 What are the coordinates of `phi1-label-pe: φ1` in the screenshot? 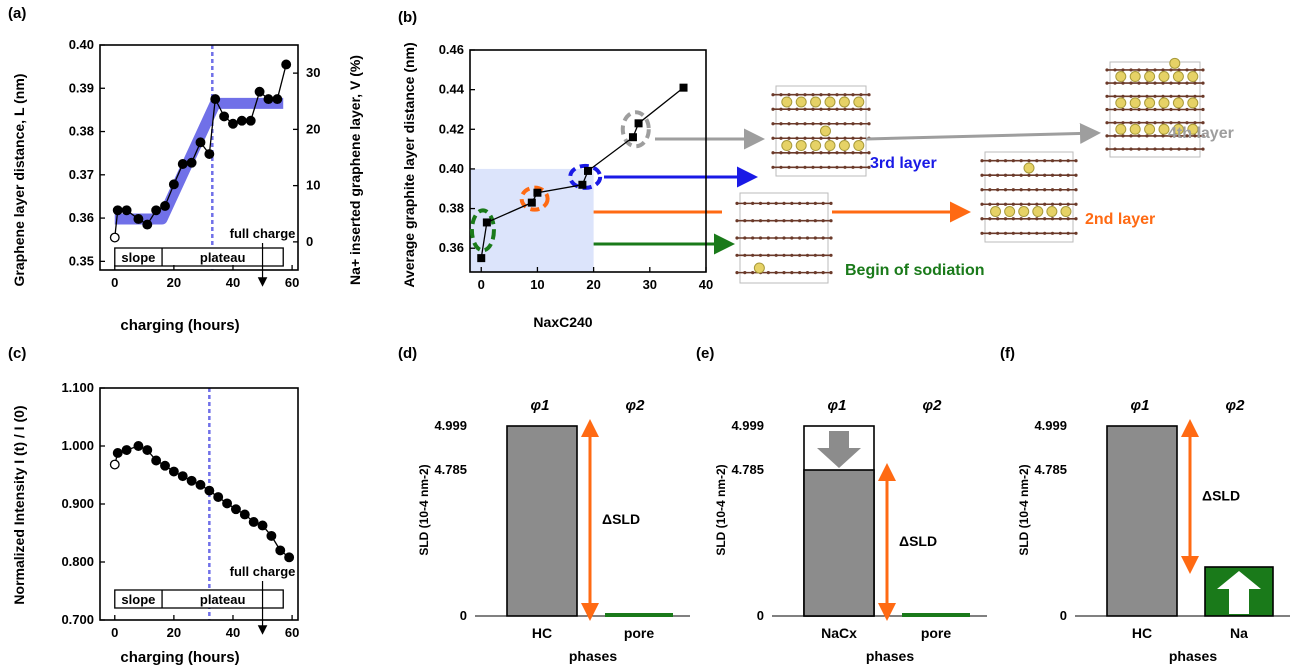 It's located at (837, 405).